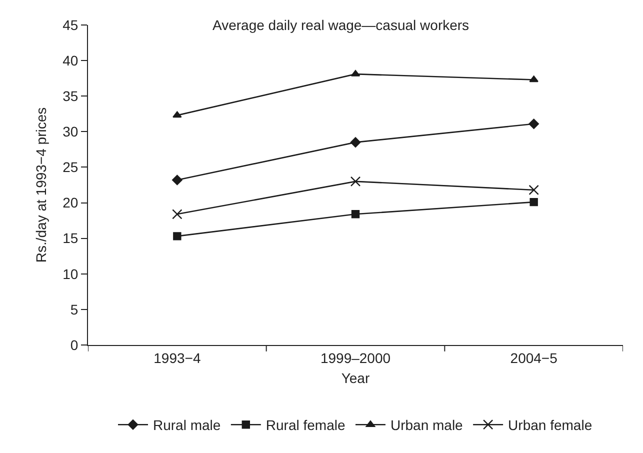 The image size is (643, 453). Describe the element at coordinates (74, 344) in the screenshot. I see `y-tick-label: 0` at that location.